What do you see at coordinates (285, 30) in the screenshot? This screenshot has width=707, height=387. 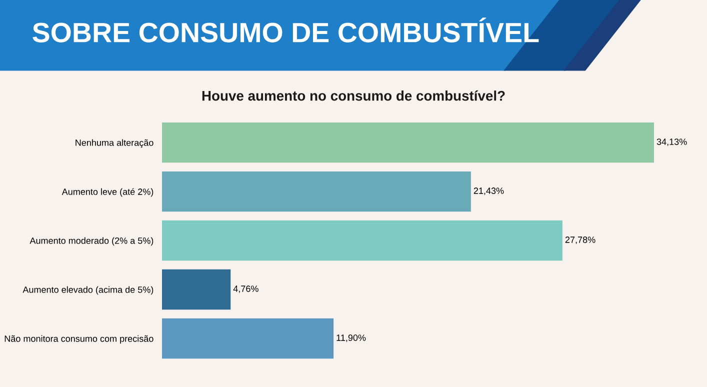 I see `chart-title: SOBRE CONSUMO DE COMBUSTÍVEL` at bounding box center [285, 30].